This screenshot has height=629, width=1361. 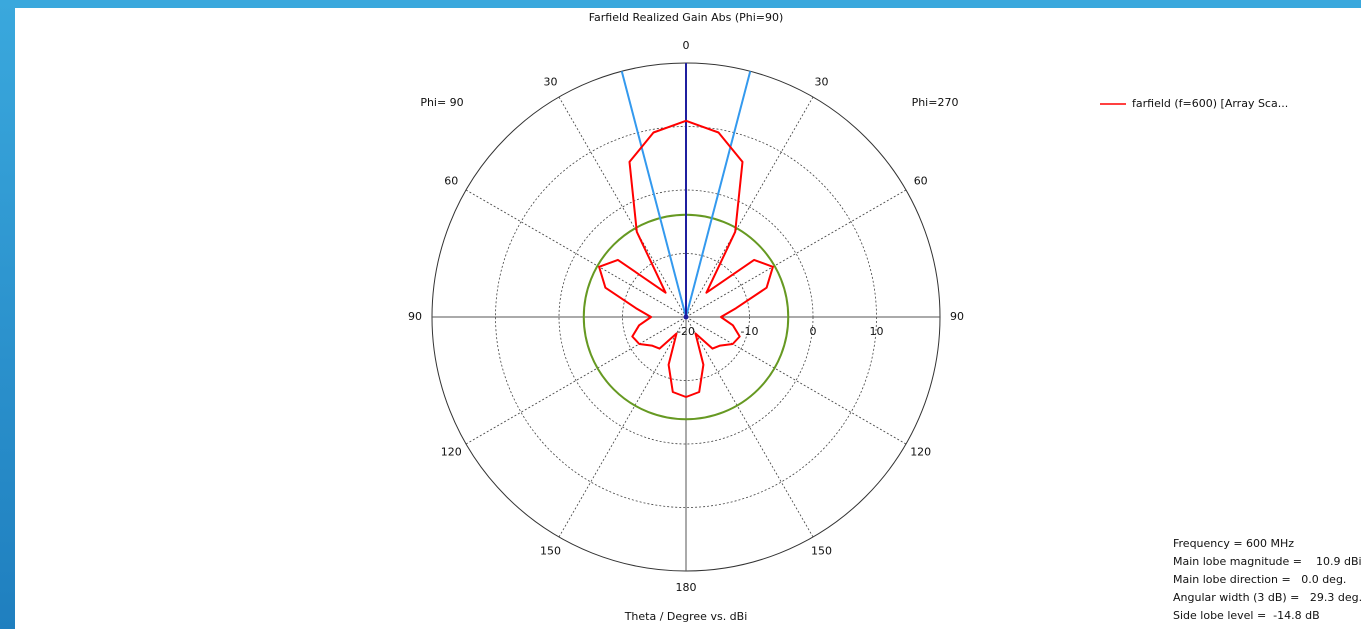 I want to click on r-tick-label: 10, so click(x=877, y=331).